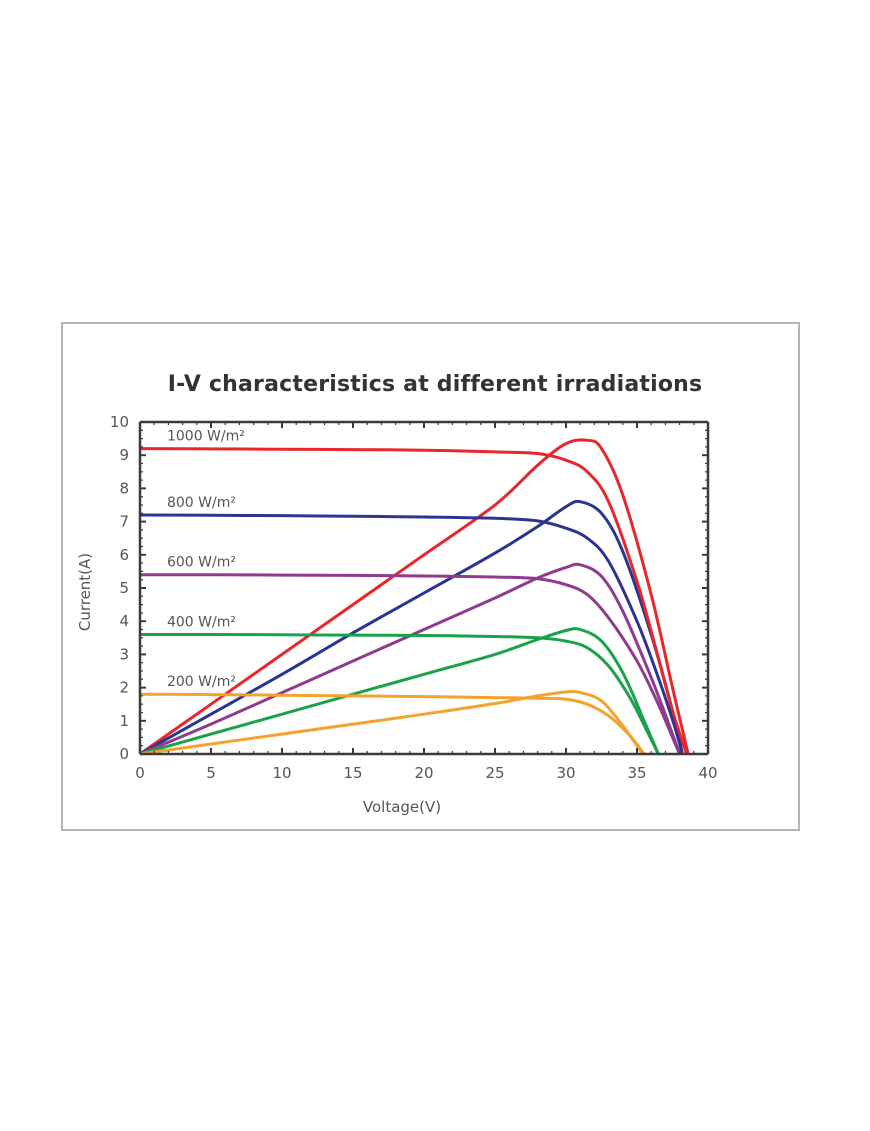 Image resolution: width=870 pixels, height=1131 pixels. Describe the element at coordinates (402, 807) in the screenshot. I see `x-axis-label: Voltage(V)` at that location.